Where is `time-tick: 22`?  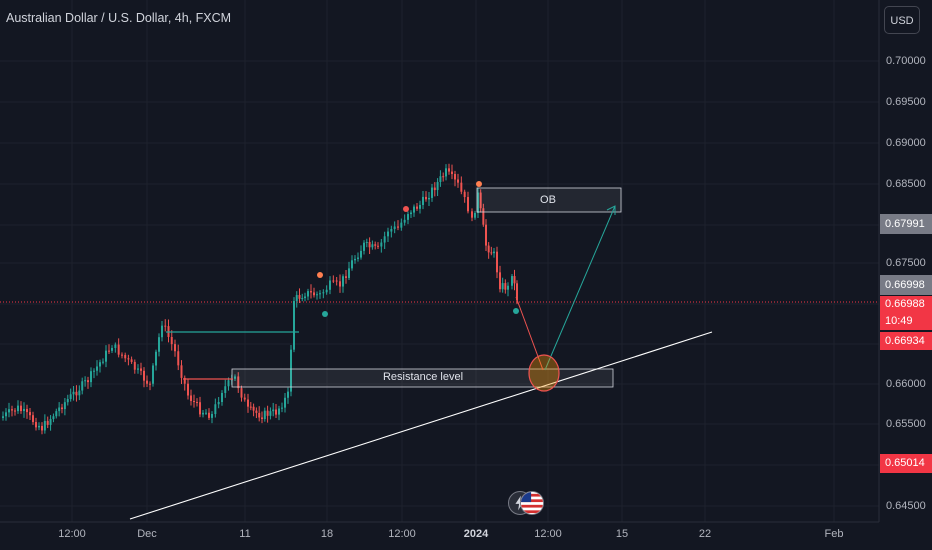
time-tick: 22 is located at coordinates (705, 534).